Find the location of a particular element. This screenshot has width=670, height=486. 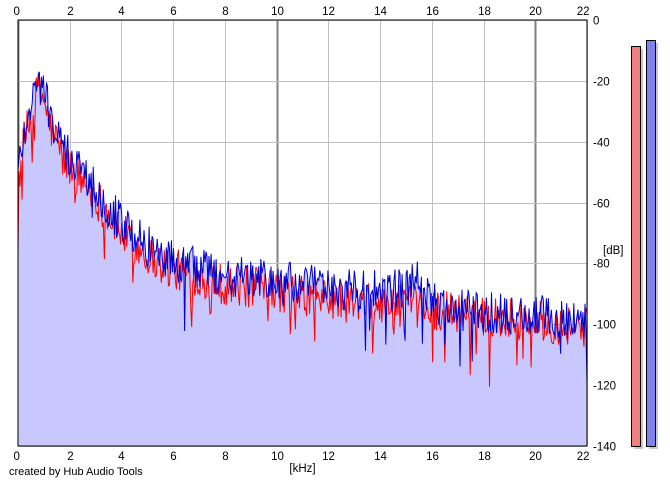

x-axis-label: [kHz] is located at coordinates (302, 469).